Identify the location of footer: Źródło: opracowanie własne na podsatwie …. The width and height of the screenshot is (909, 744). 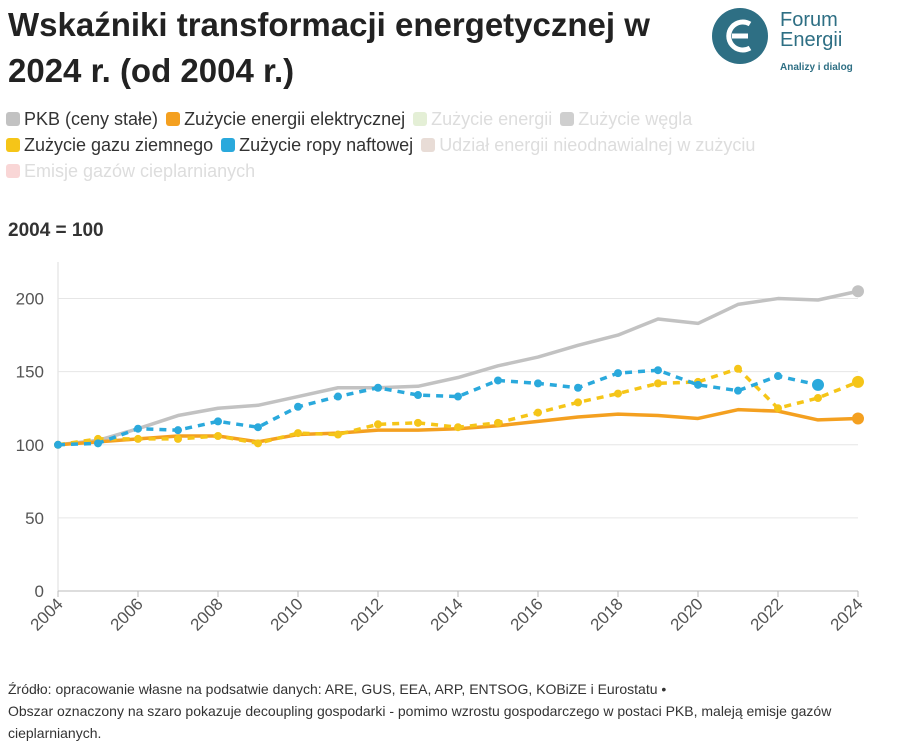
(448, 711).